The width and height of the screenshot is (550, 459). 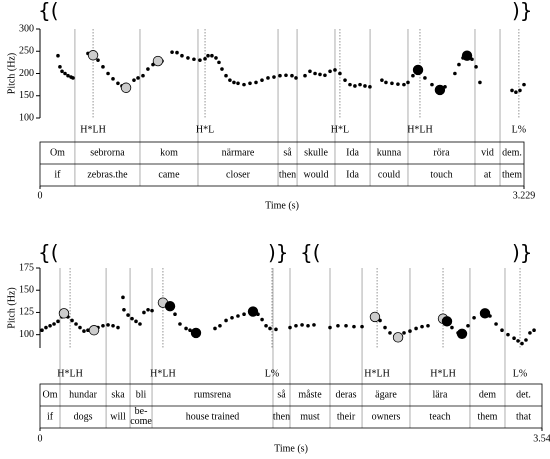 I want to click on word-english: zebras.the, so click(x=107, y=174).